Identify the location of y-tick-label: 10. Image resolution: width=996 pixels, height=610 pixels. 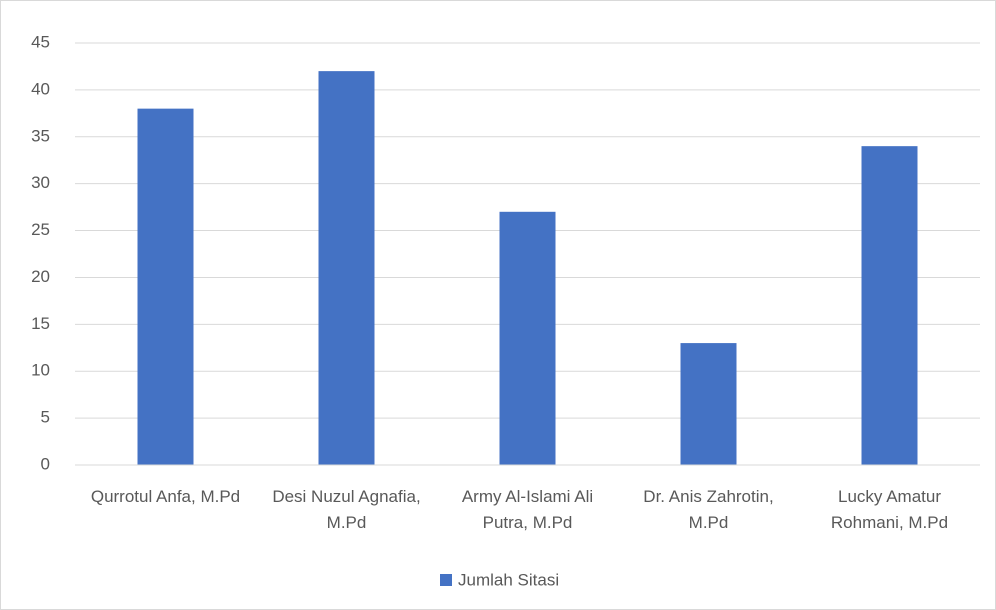
(40, 370).